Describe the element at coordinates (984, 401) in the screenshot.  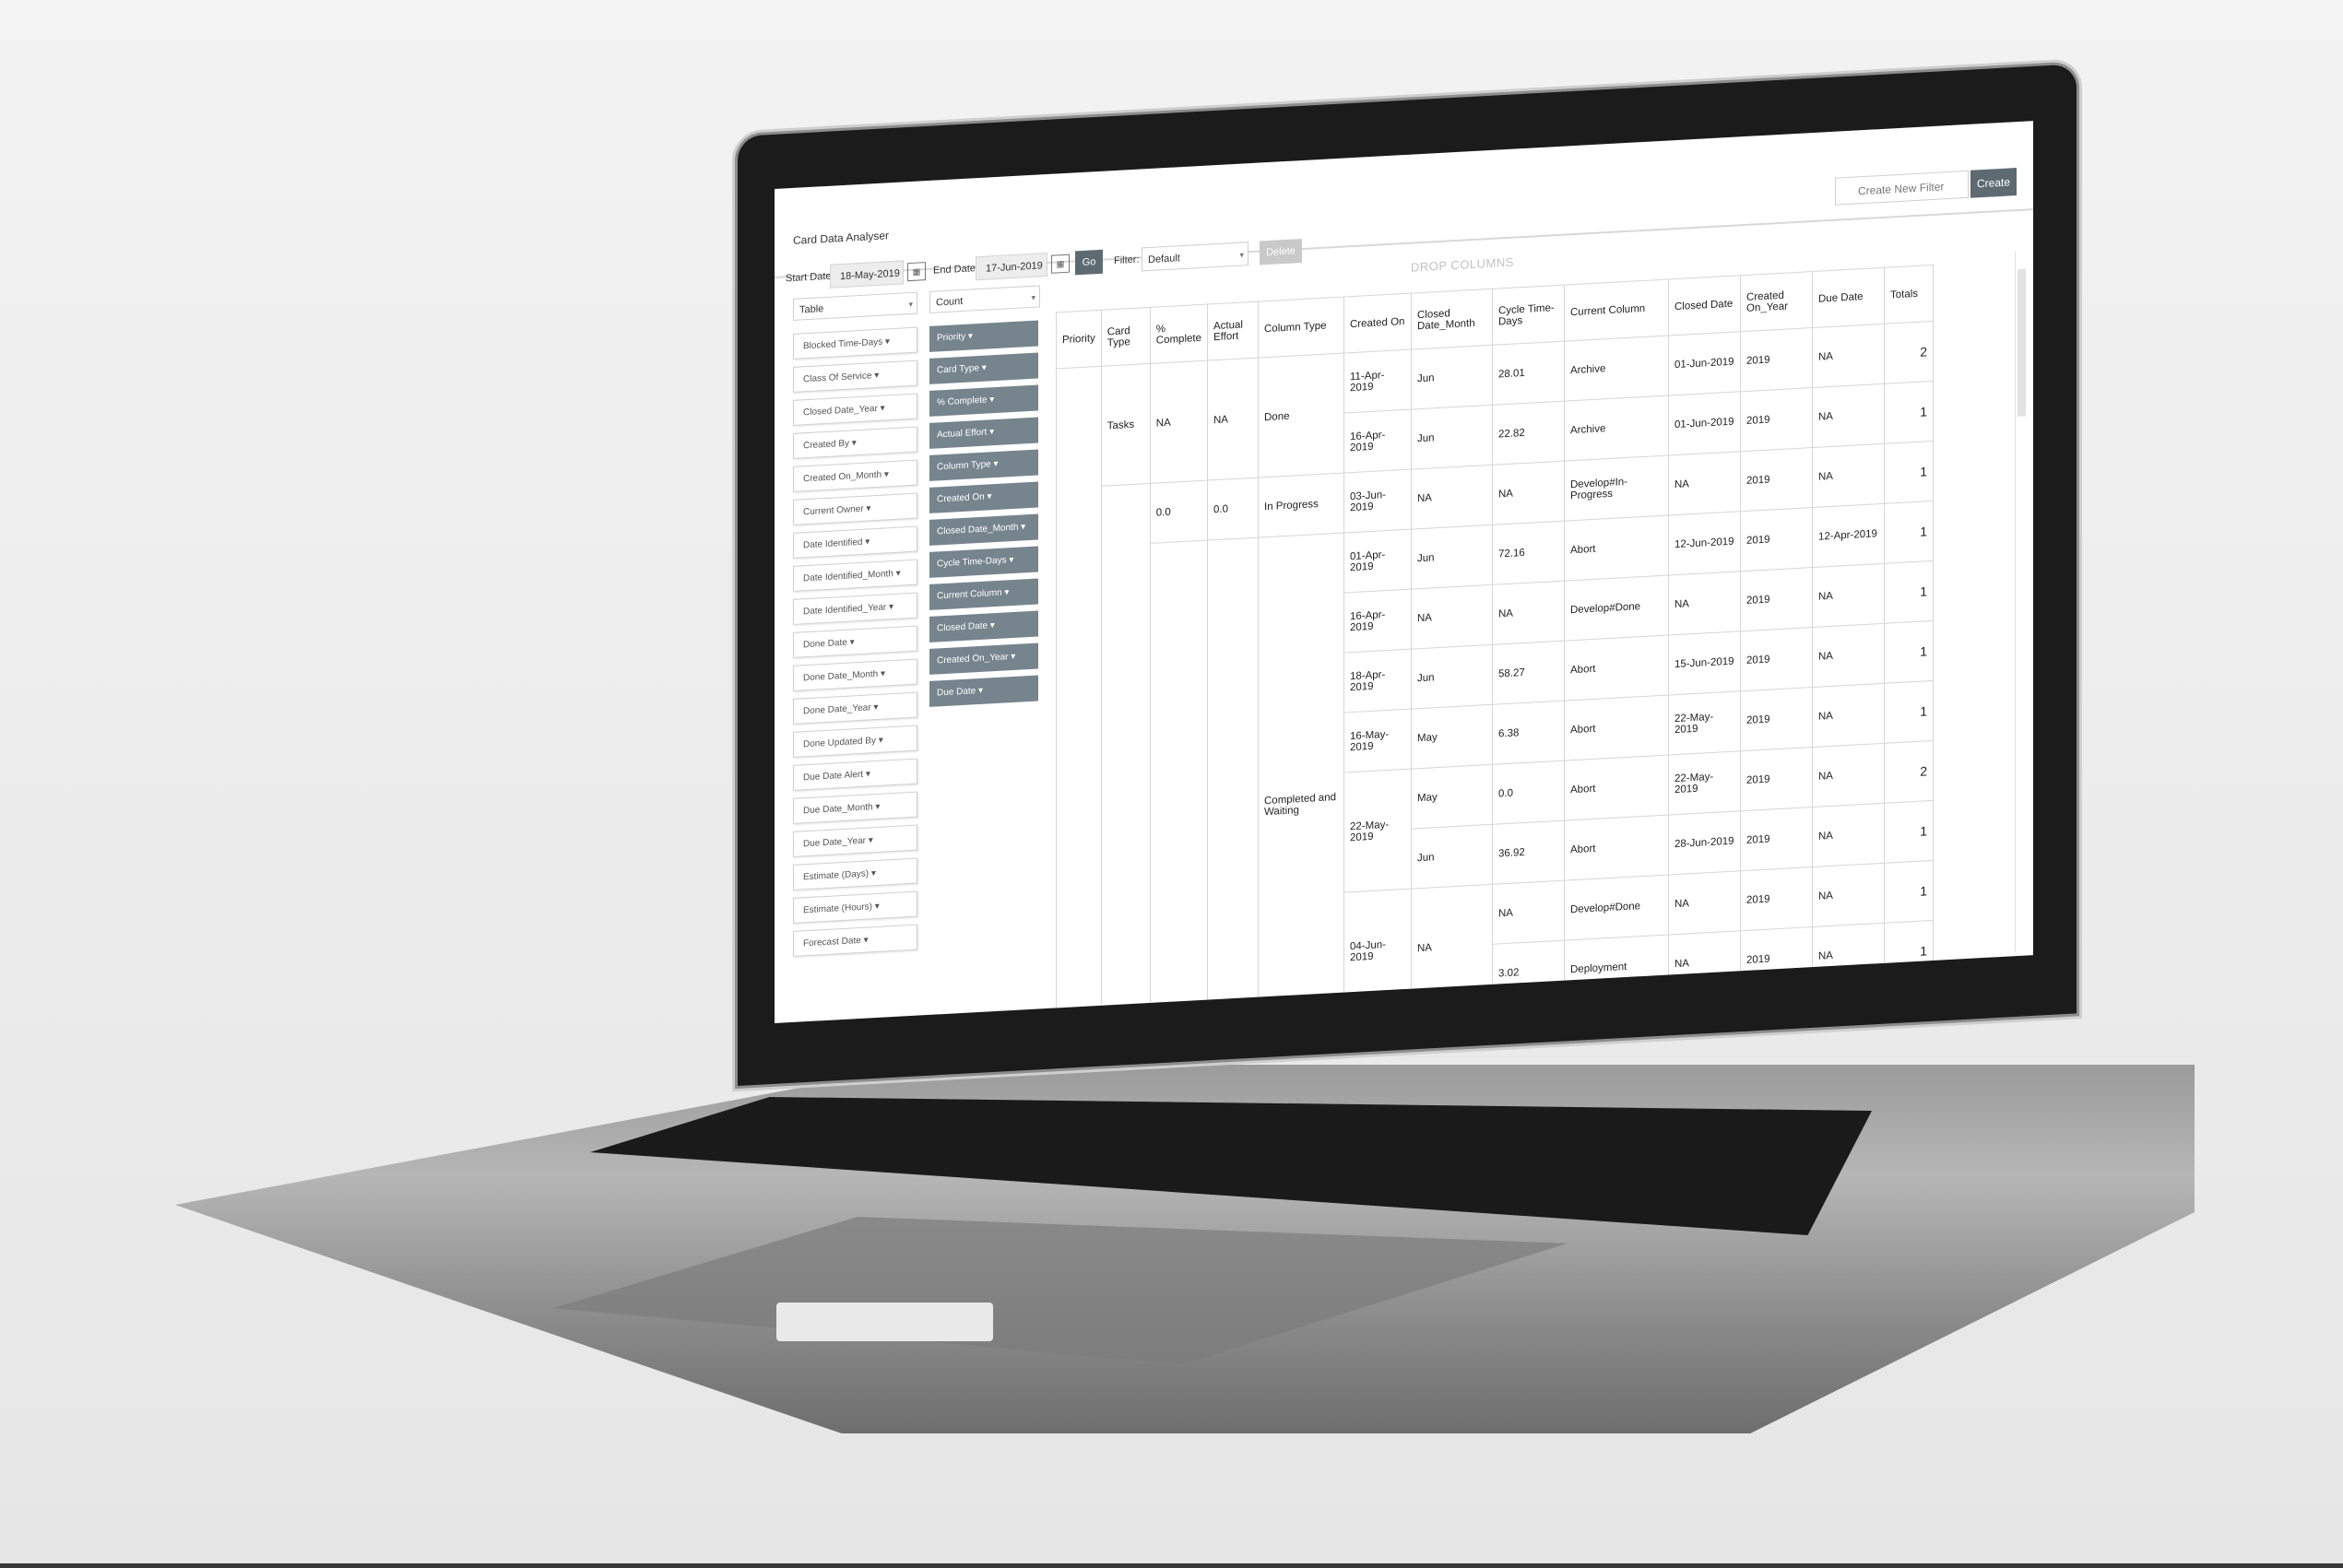
I see `used-field: % Complete ▾` at that location.